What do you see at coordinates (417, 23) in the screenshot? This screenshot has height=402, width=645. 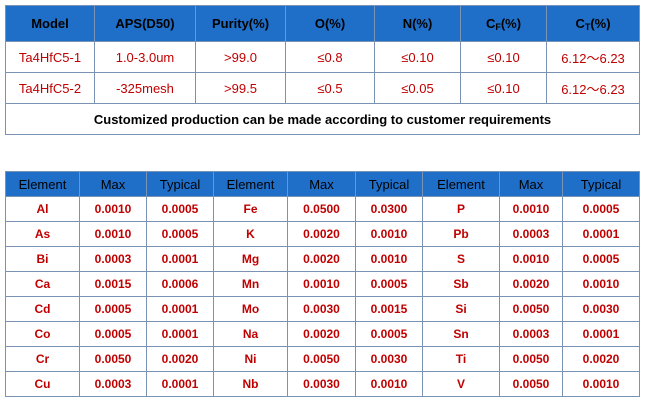 I see `header-nitrogen: N(%)` at bounding box center [417, 23].